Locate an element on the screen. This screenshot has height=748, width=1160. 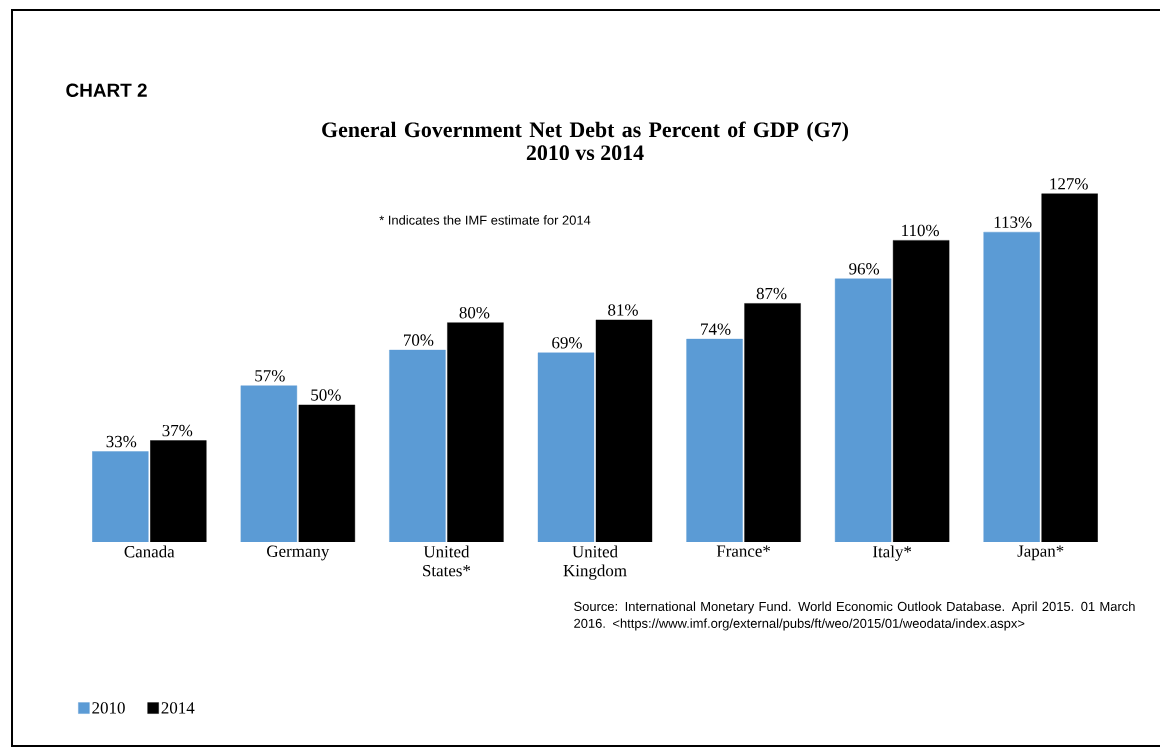
x-tick-label: United States* is located at coordinates (447, 561).